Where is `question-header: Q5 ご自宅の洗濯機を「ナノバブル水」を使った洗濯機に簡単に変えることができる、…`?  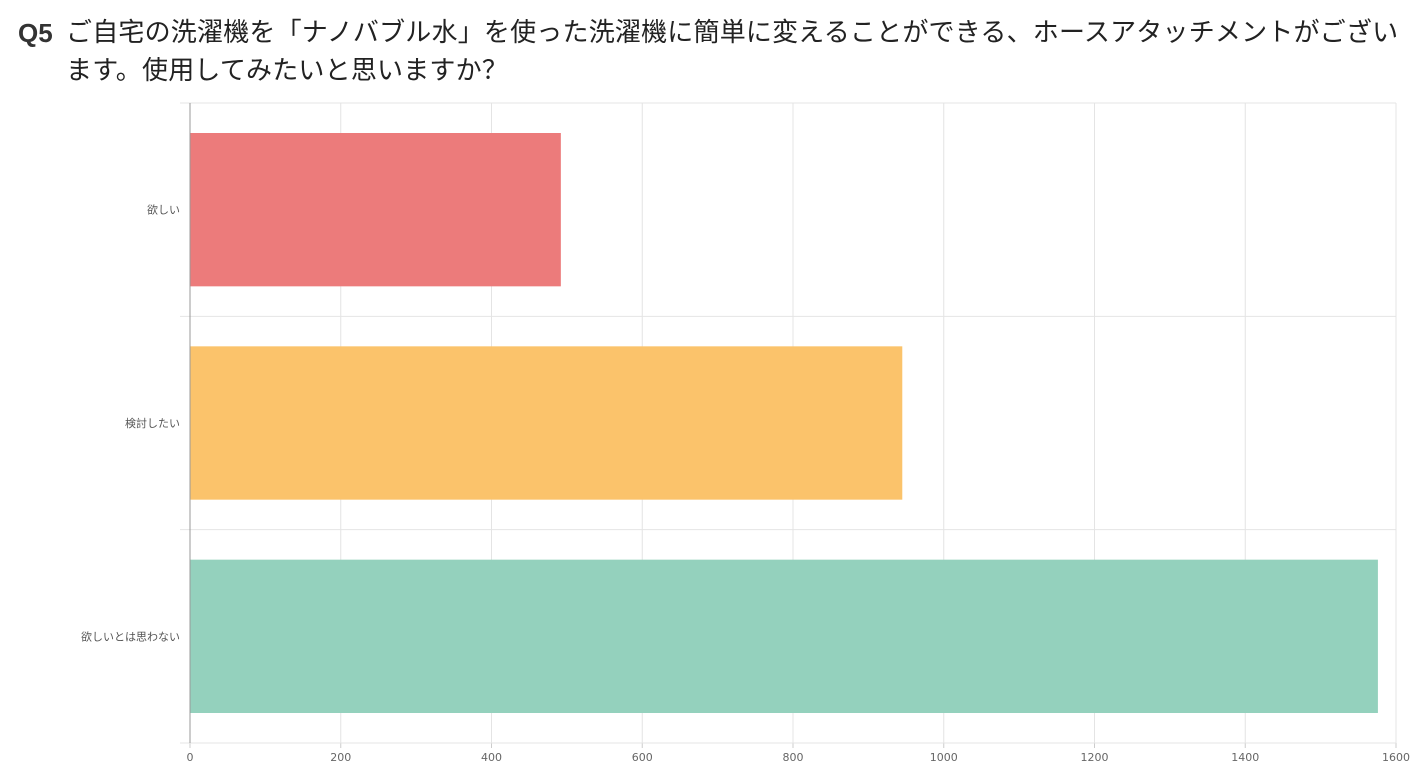 question-header: Q5 ご自宅の洗濯機を「ナノバブル水」を使った洗濯機に簡単に変えることができる、… is located at coordinates (715, 52).